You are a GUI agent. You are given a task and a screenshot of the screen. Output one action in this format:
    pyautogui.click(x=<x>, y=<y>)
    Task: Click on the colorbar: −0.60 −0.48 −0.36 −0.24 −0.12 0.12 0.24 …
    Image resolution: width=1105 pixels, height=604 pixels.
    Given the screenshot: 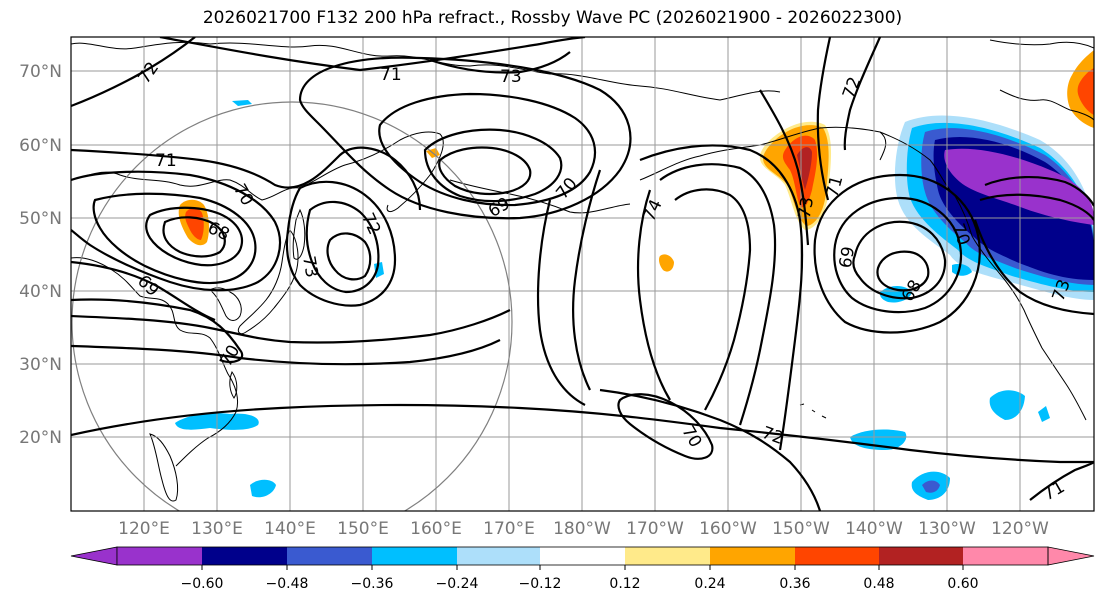 What is the action you would take?
    pyautogui.click(x=582, y=569)
    